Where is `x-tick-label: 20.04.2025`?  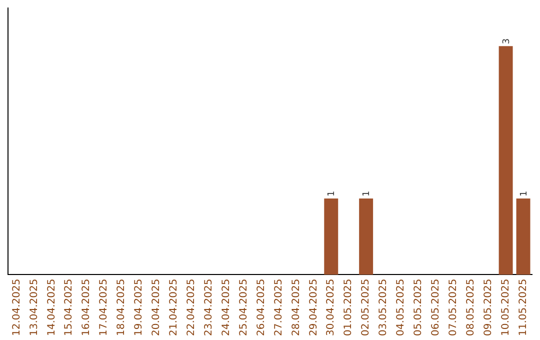 x-tick-label: 20.04.2025 is located at coordinates (156, 307).